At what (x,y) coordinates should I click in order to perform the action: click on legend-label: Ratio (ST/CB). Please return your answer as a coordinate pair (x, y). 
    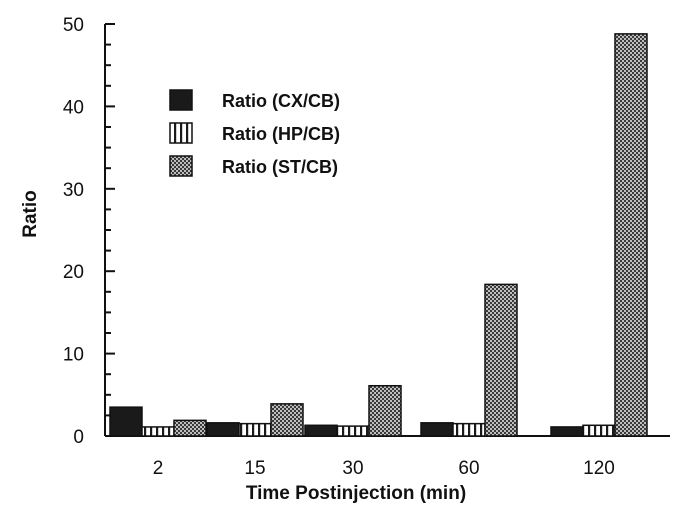
    Looking at the image, I should click on (280, 167).